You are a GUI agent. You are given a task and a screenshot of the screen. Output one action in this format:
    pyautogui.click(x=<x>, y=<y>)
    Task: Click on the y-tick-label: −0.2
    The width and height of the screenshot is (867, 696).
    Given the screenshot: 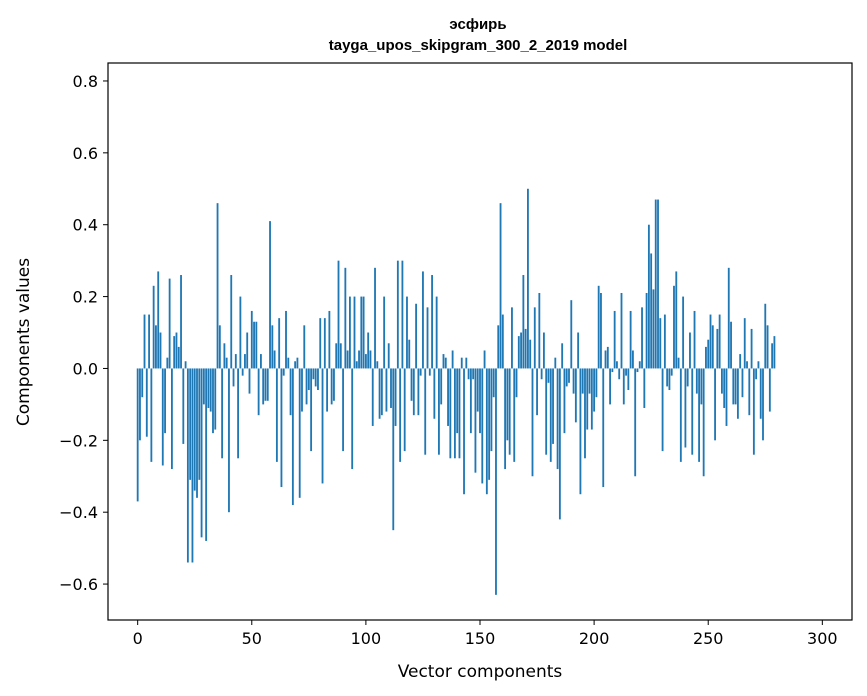 What is the action you would take?
    pyautogui.click(x=78, y=440)
    